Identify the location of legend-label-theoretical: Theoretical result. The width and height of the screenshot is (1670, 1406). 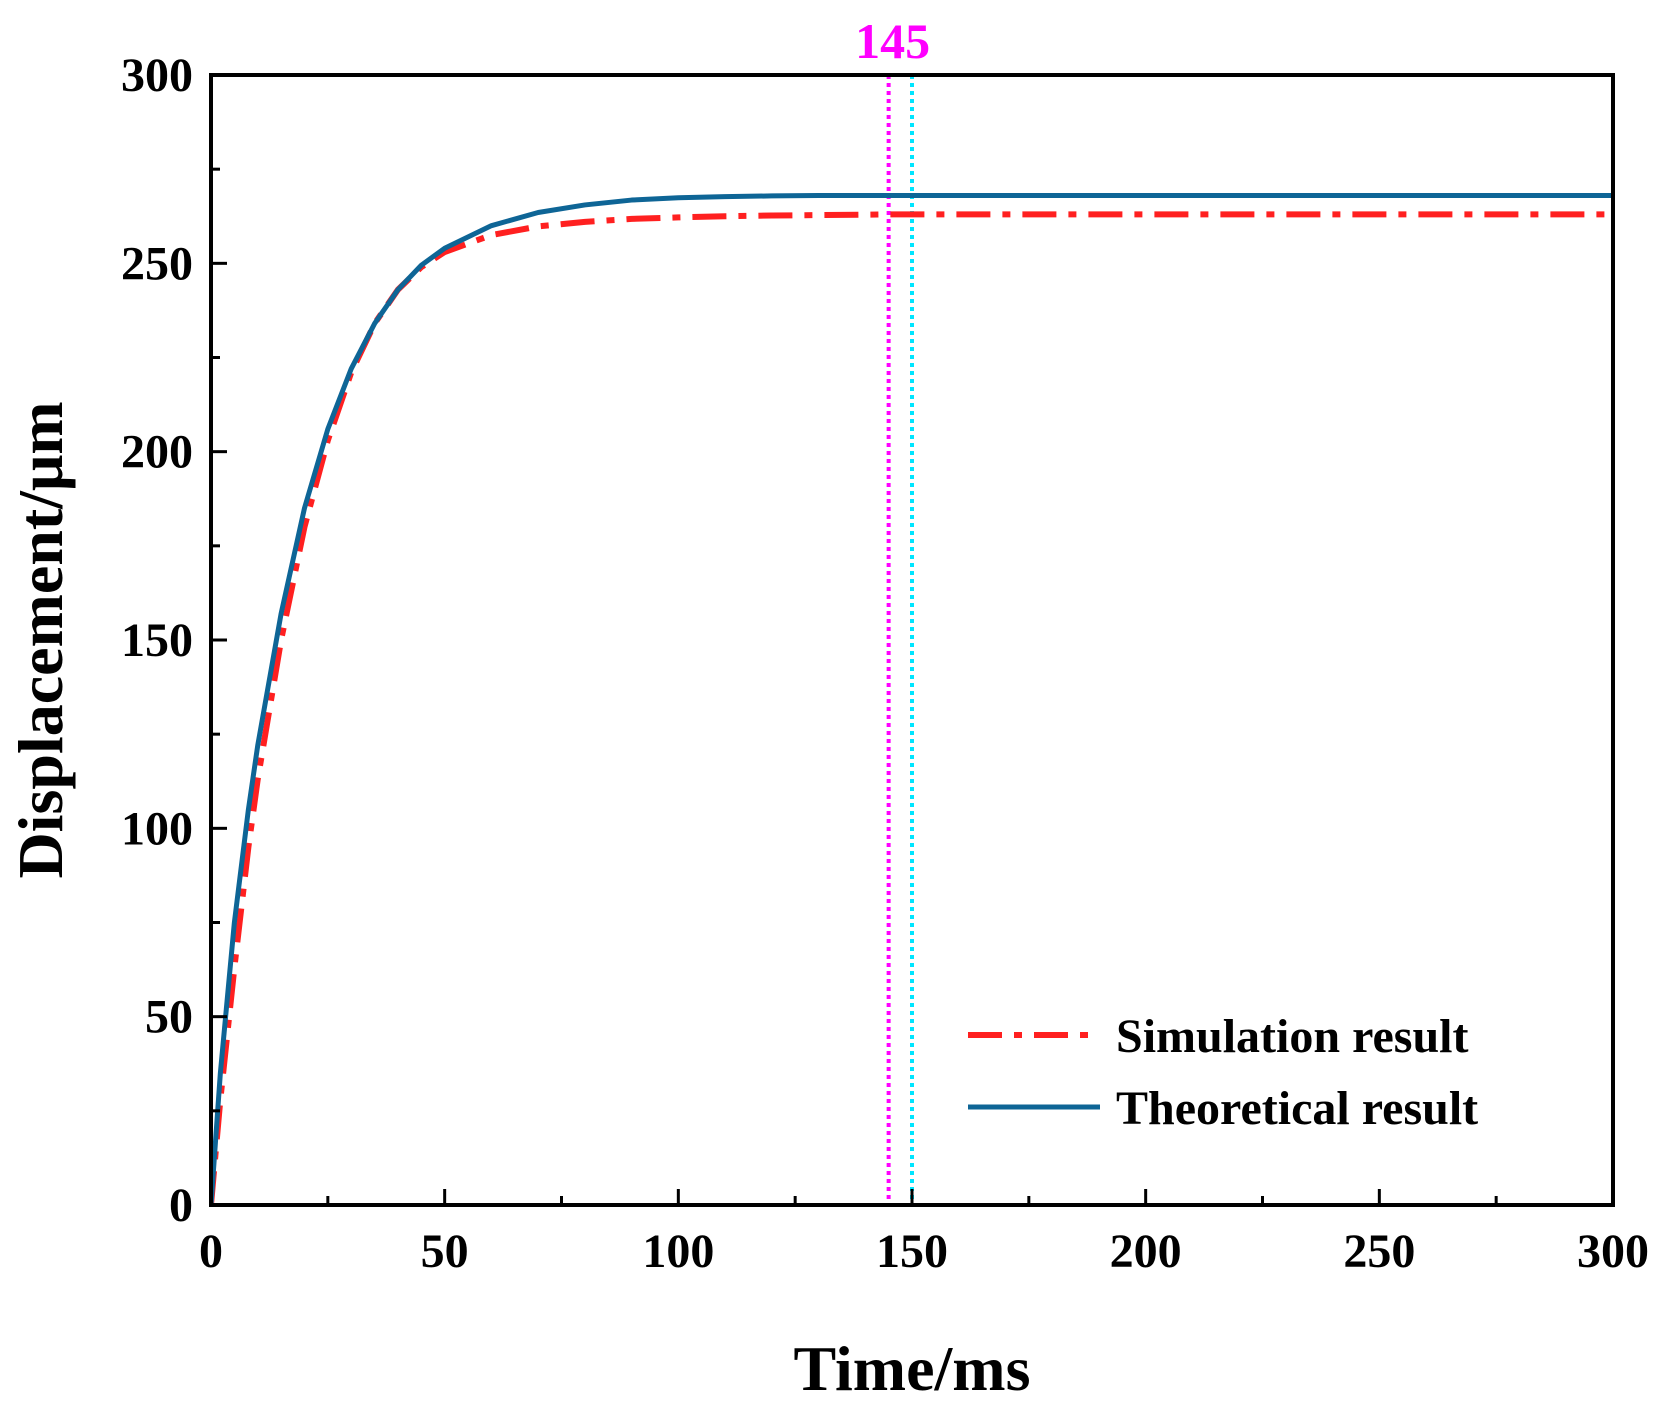
(1297, 1108).